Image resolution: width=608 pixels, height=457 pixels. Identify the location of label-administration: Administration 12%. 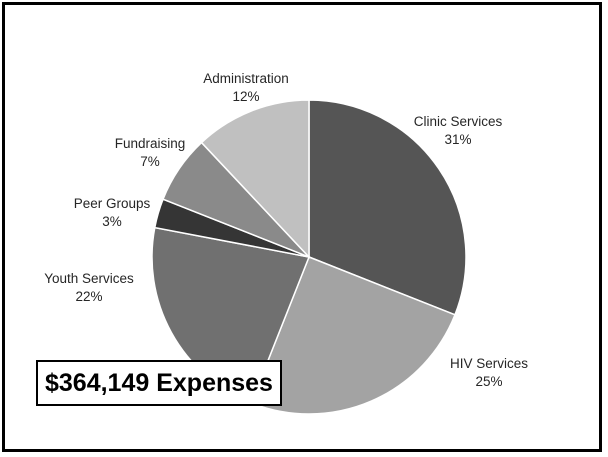
(246, 87).